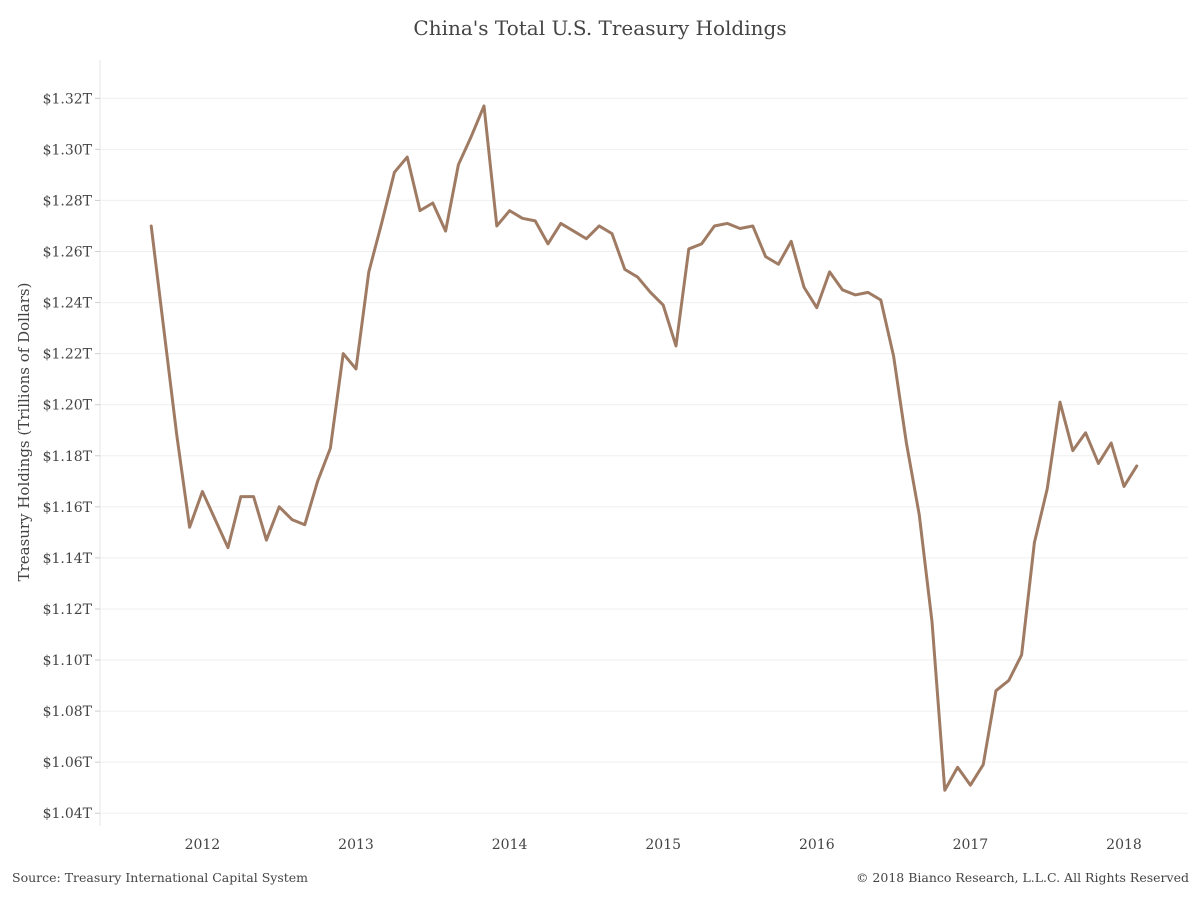 This screenshot has height=900, width=1200. I want to click on x-tick-label: 2016, so click(817, 845).